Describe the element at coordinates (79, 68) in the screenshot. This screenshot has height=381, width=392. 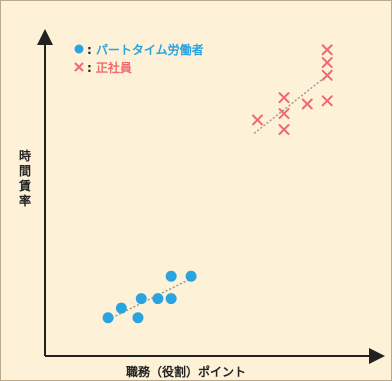
I see `x-marker-icon` at that location.